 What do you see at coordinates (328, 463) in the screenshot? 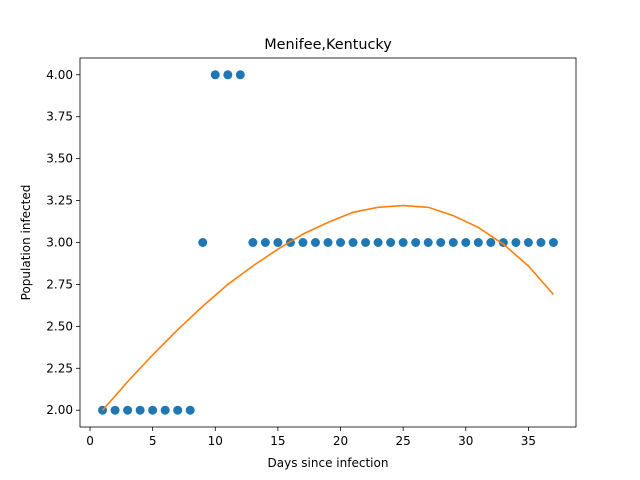
I see `x-axis-label: Days since infection` at bounding box center [328, 463].